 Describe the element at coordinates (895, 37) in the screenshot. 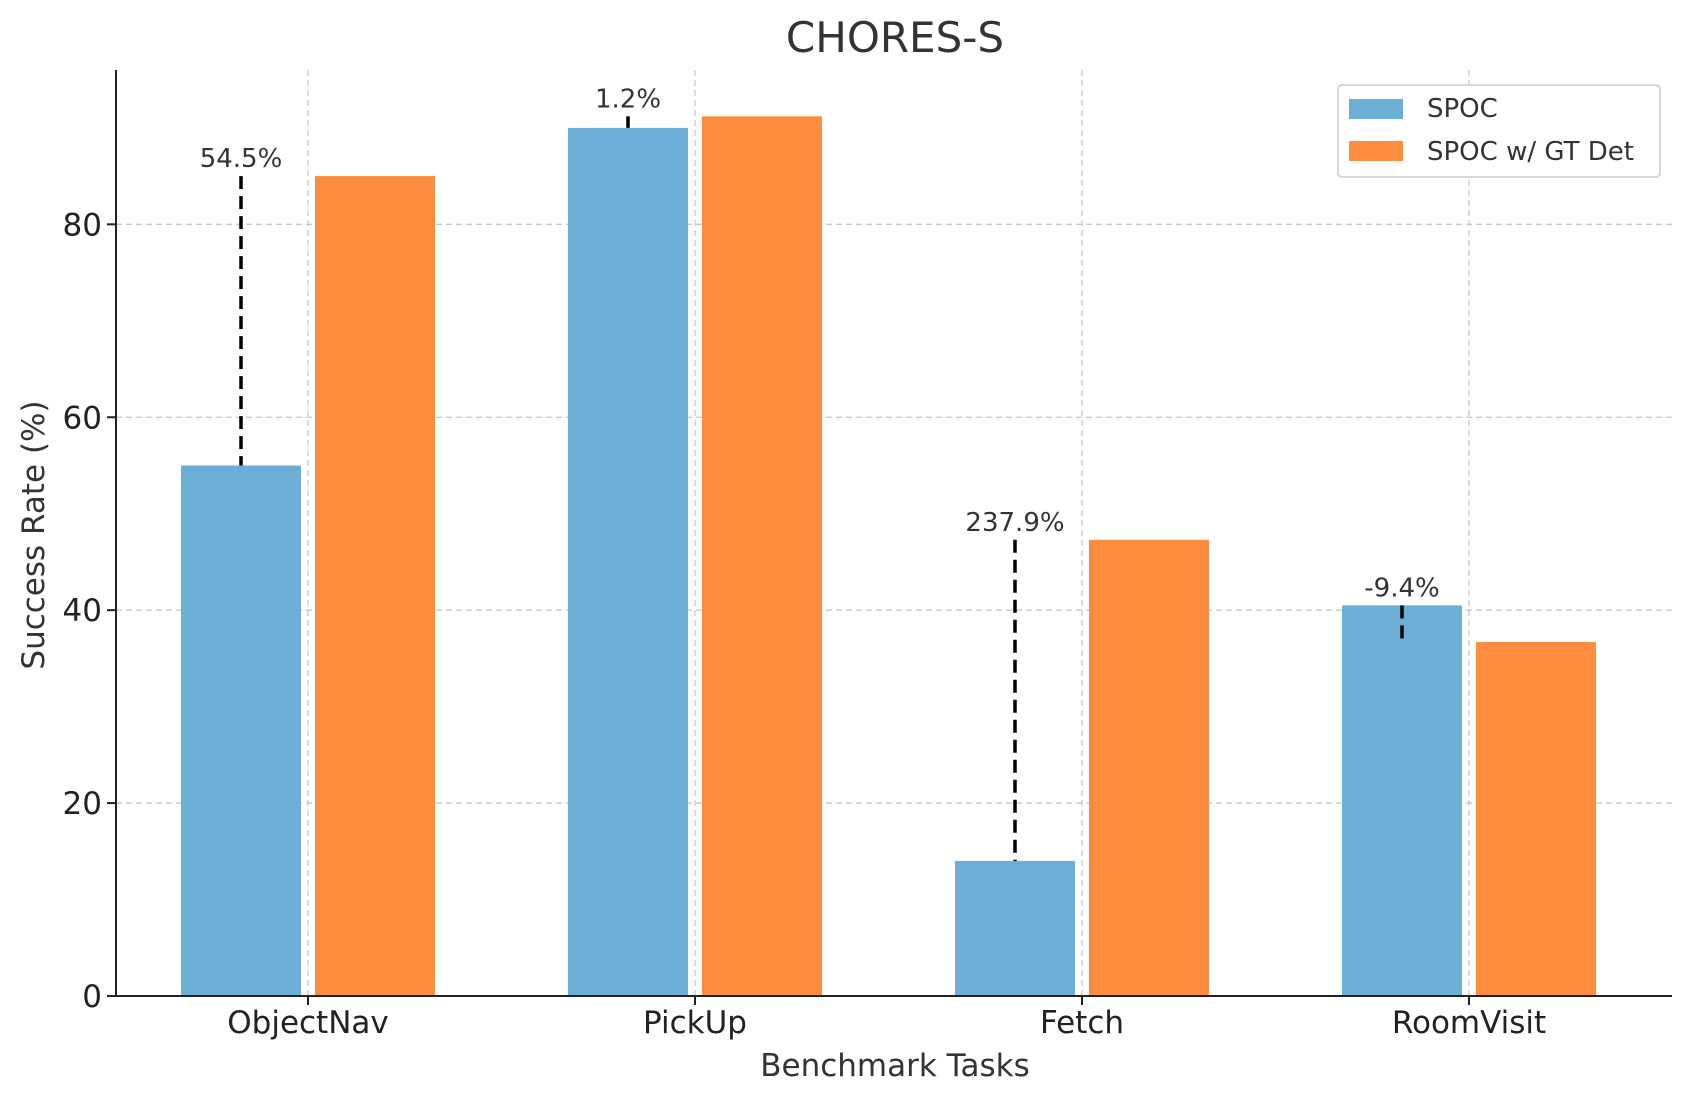

I see `chart-title: CHORES-S` at that location.